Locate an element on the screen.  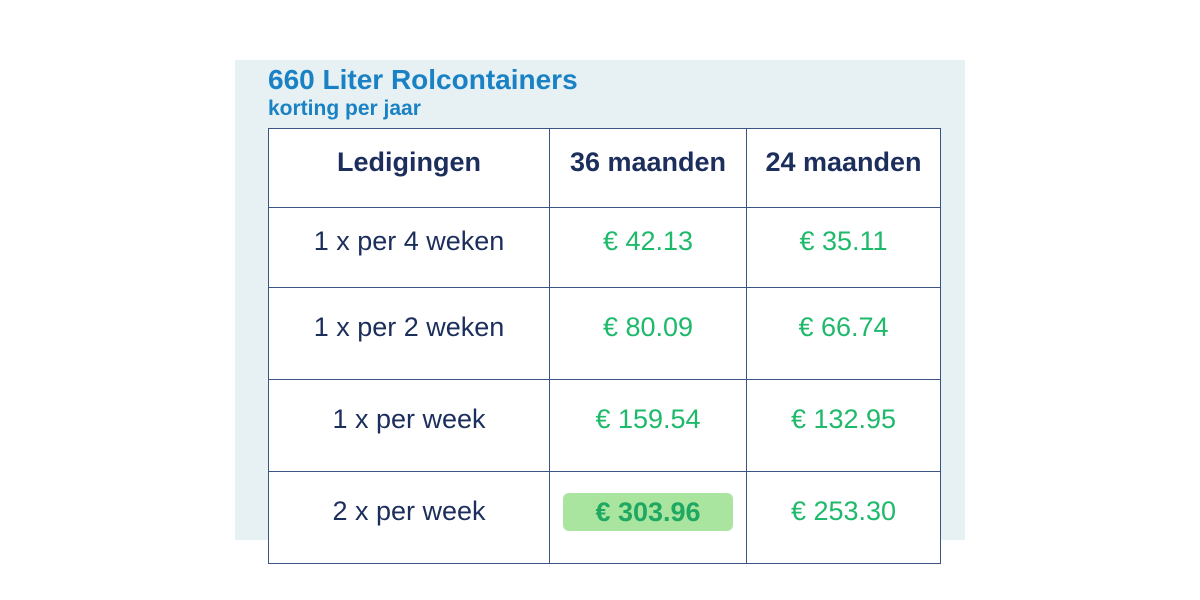
frequency: 1 x per 4 weken is located at coordinates (409, 247).